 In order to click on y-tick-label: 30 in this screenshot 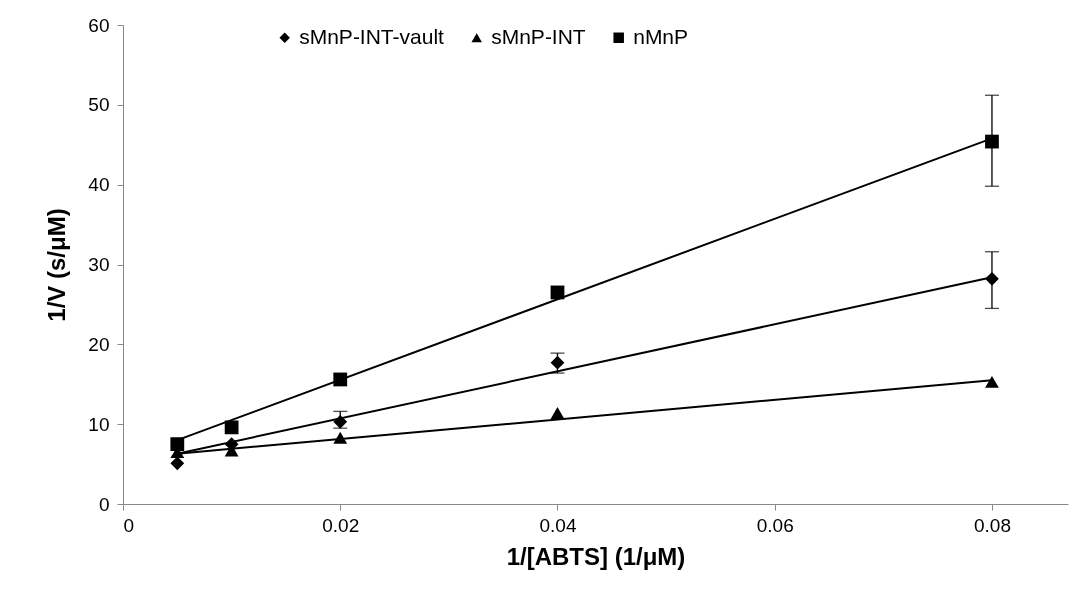, I will do `click(99, 264)`.